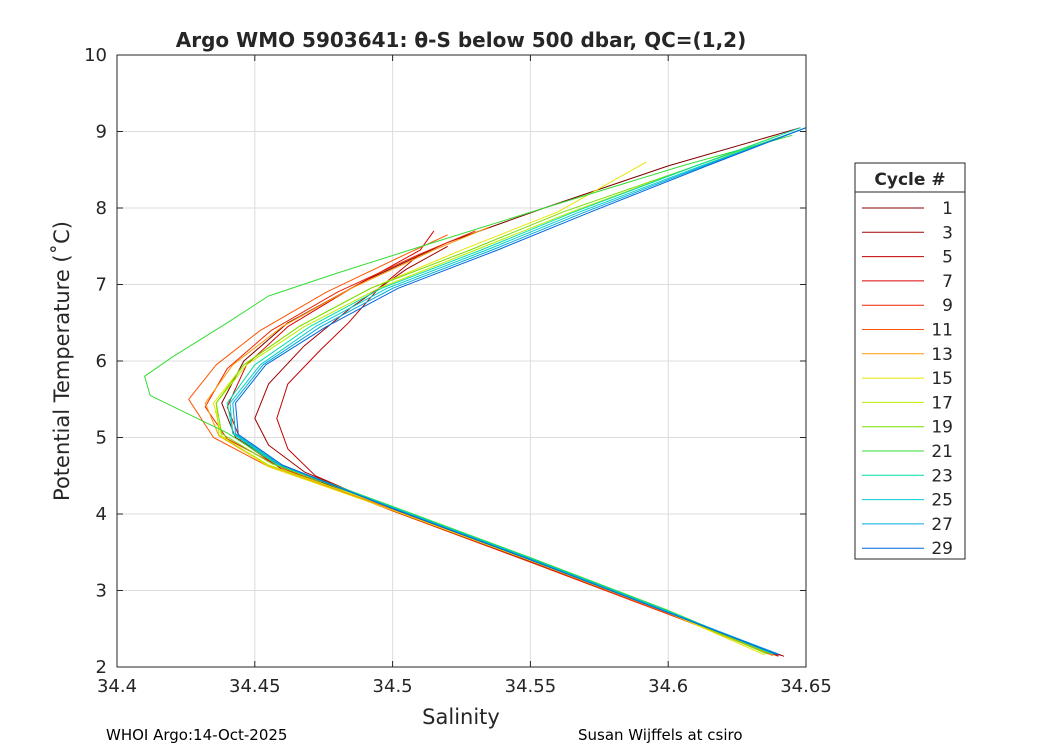 The width and height of the screenshot is (1050, 750). What do you see at coordinates (393, 686) in the screenshot?
I see `x-tick-label: 34.5` at bounding box center [393, 686].